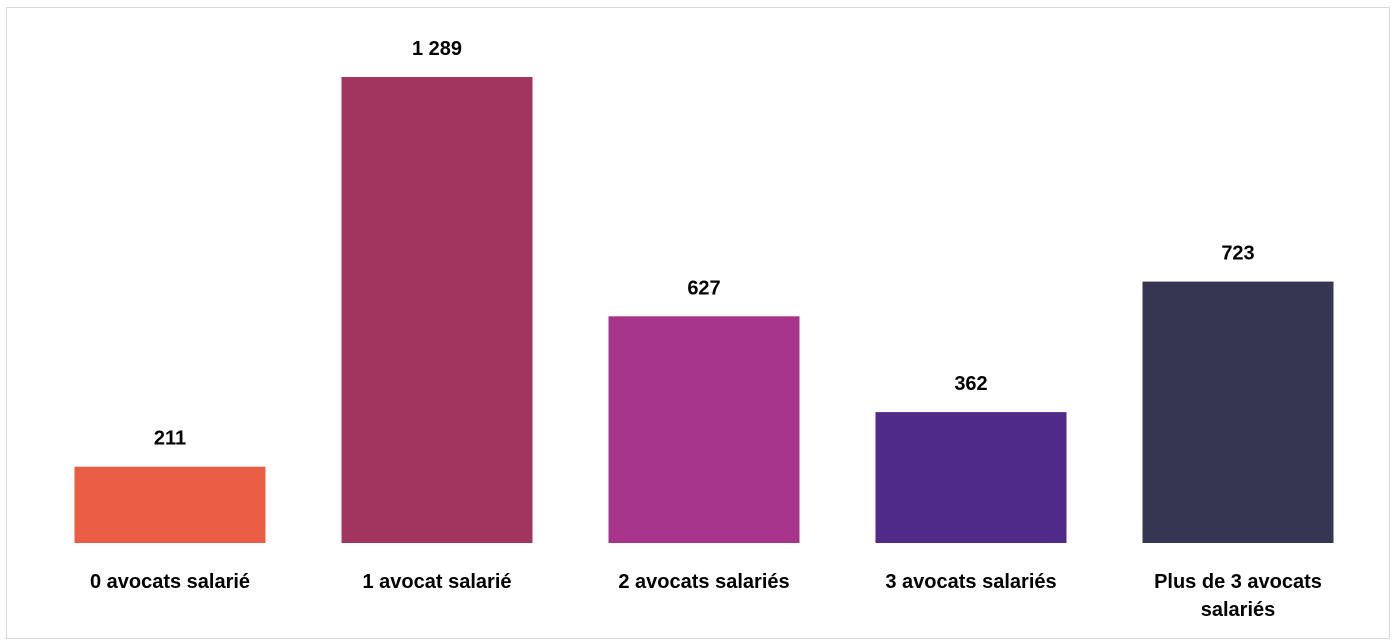 The width and height of the screenshot is (1398, 644). I want to click on value-label-3: 362, so click(970, 384).